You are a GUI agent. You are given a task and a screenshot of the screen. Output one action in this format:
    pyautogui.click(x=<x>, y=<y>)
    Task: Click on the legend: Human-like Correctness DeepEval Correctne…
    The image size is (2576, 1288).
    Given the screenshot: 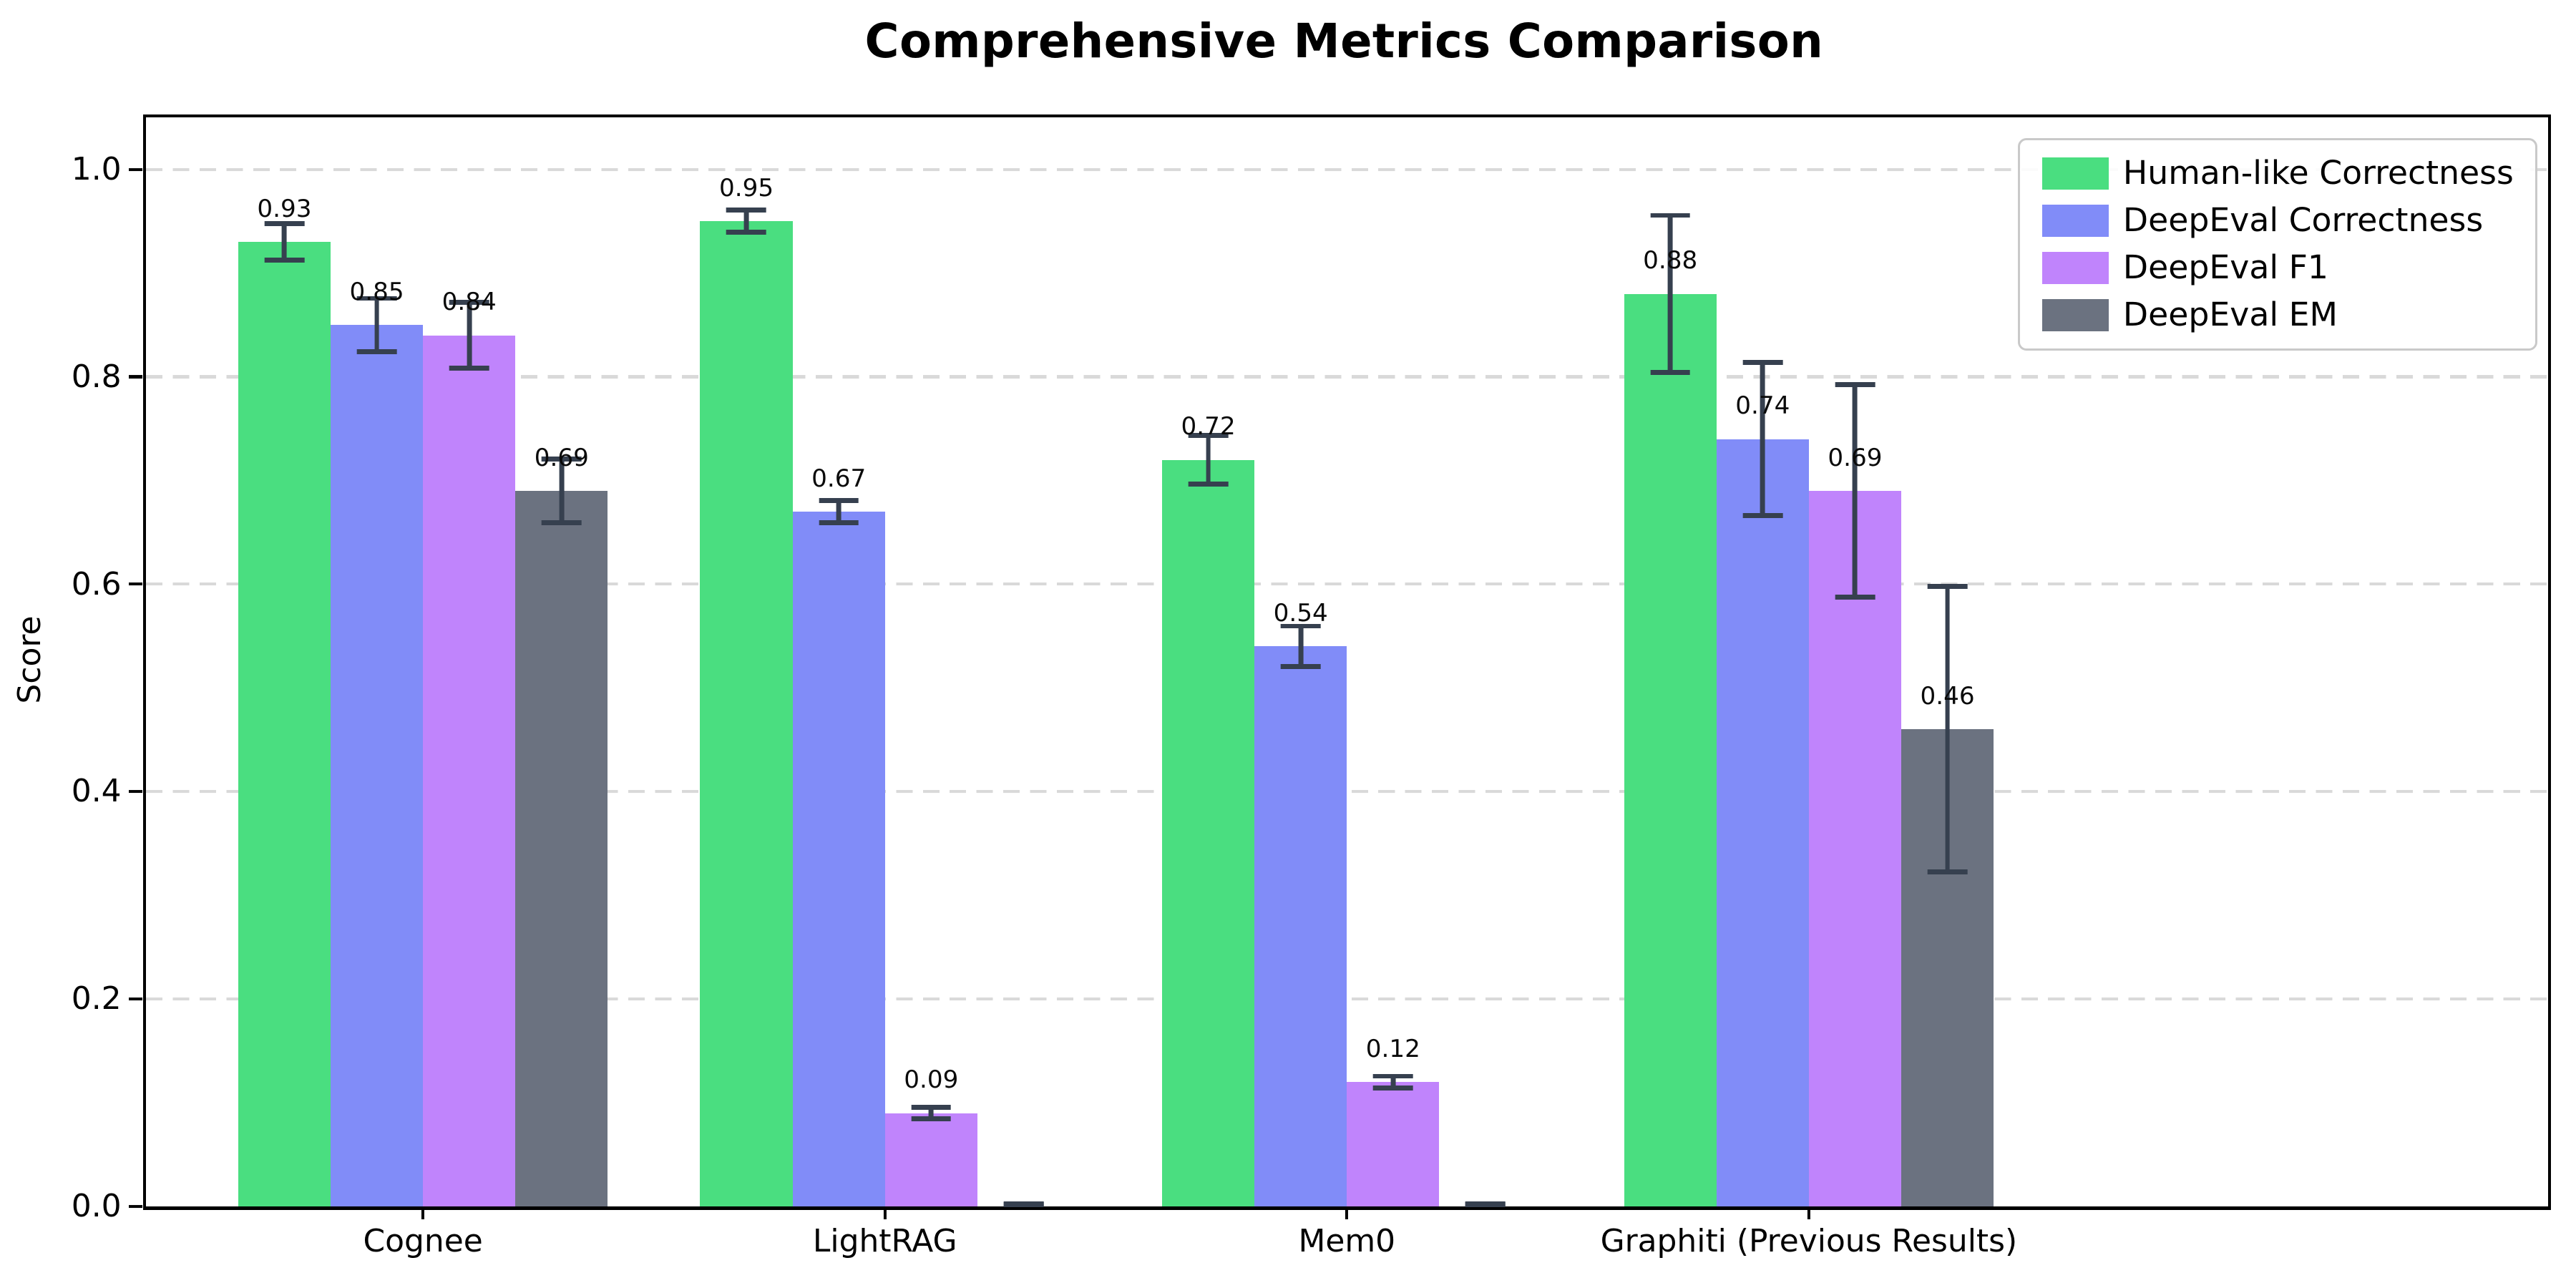 What is the action you would take?
    pyautogui.click(x=2277, y=244)
    